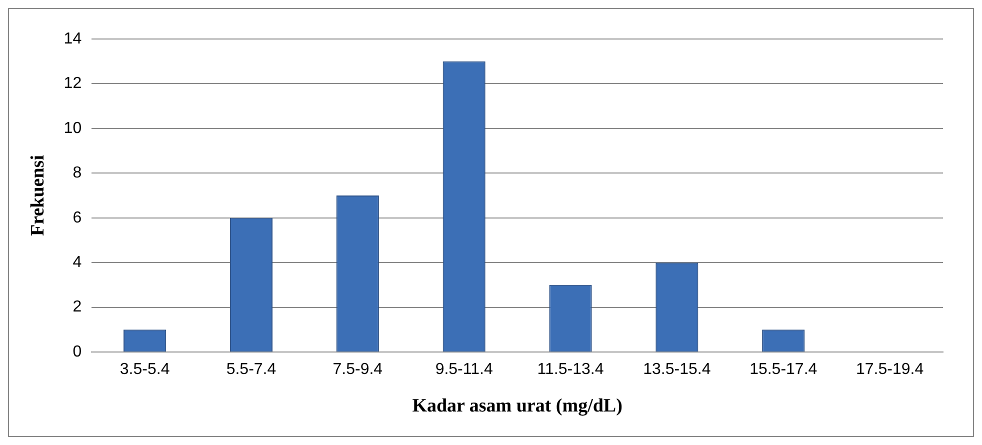 The width and height of the screenshot is (982, 445). I want to click on x-tick-label: 13.5-15.4, so click(677, 369).